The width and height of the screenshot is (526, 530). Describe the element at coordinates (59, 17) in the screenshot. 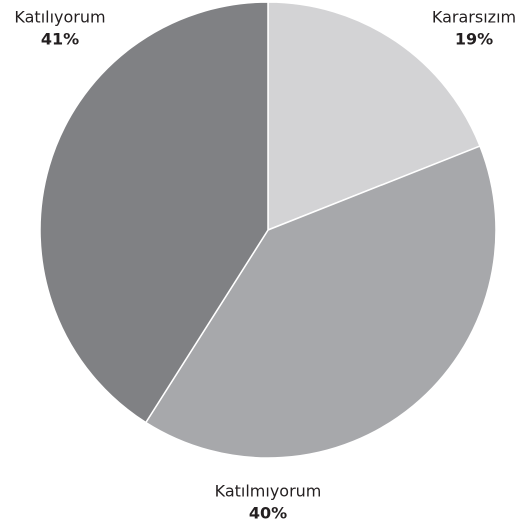

I see `slice-label: Katılıyorum` at that location.